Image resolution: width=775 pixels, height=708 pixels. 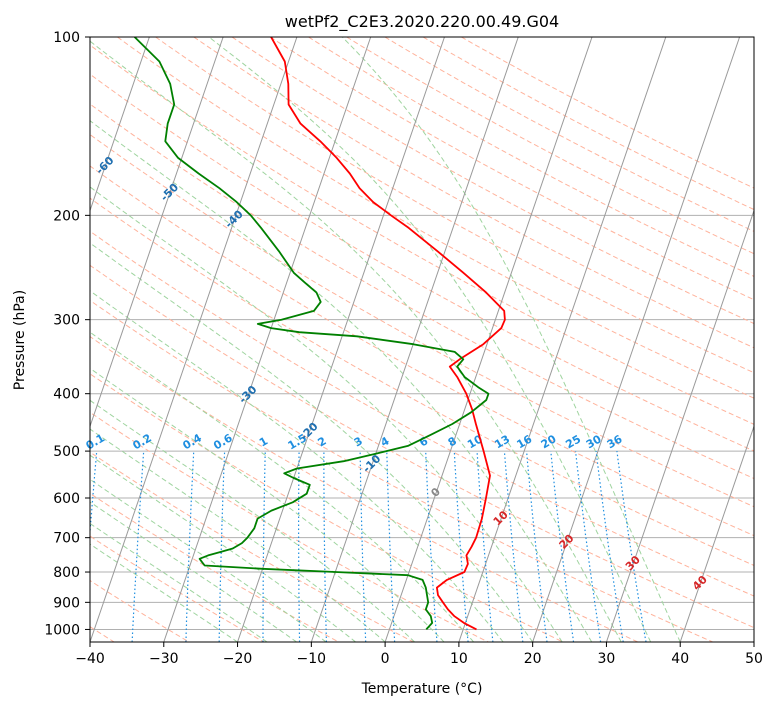 I want to click on mixing-ratio-label: 8, so click(x=452, y=441).